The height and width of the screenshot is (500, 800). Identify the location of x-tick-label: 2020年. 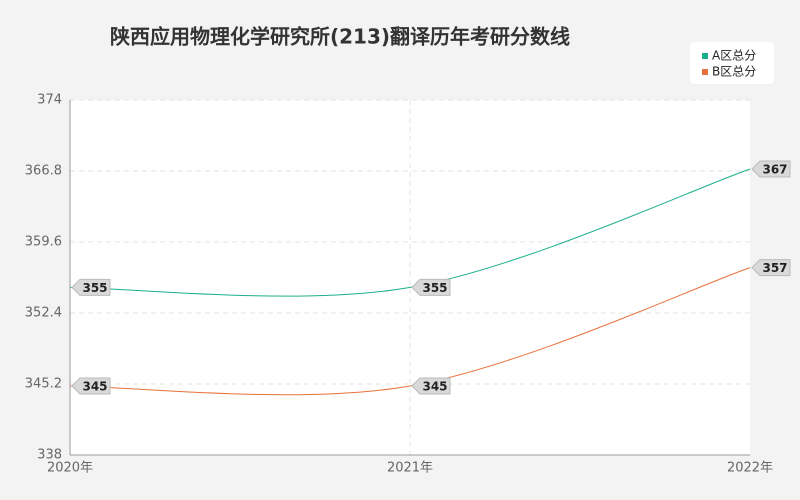
(70, 468).